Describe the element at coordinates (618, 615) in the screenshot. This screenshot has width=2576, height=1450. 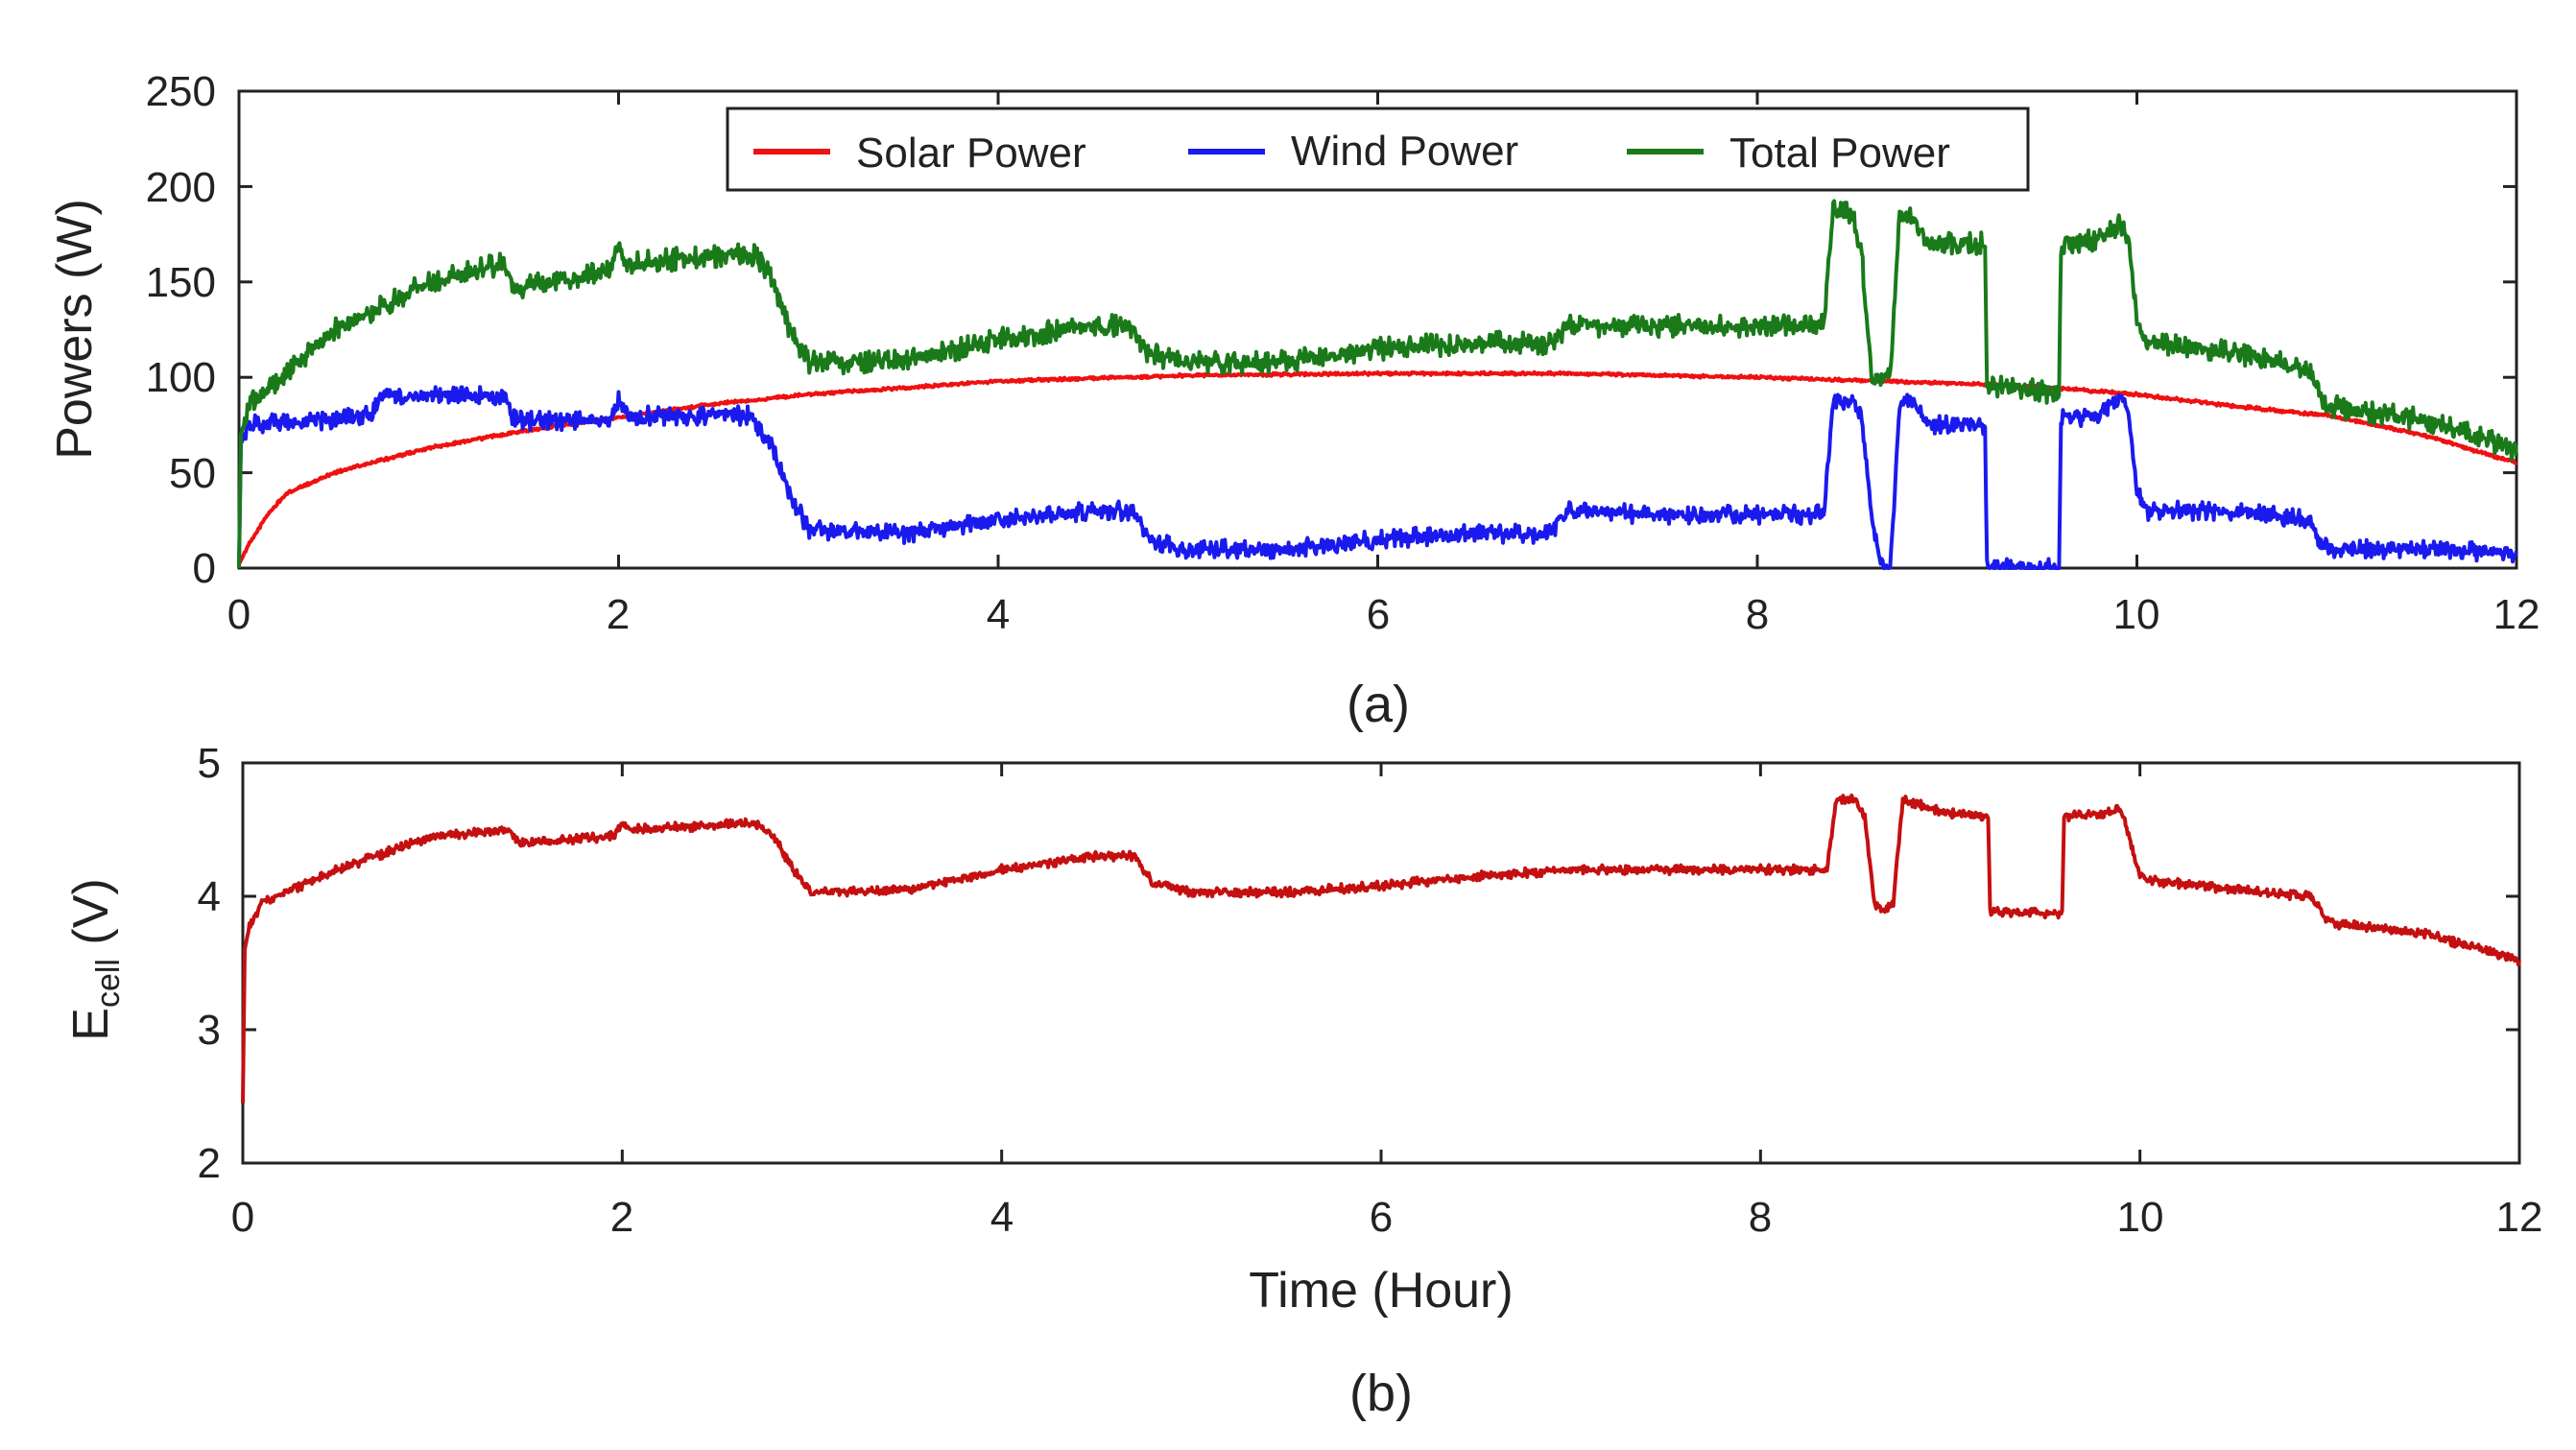
I see `panel-a-x-tick-label: 2` at that location.